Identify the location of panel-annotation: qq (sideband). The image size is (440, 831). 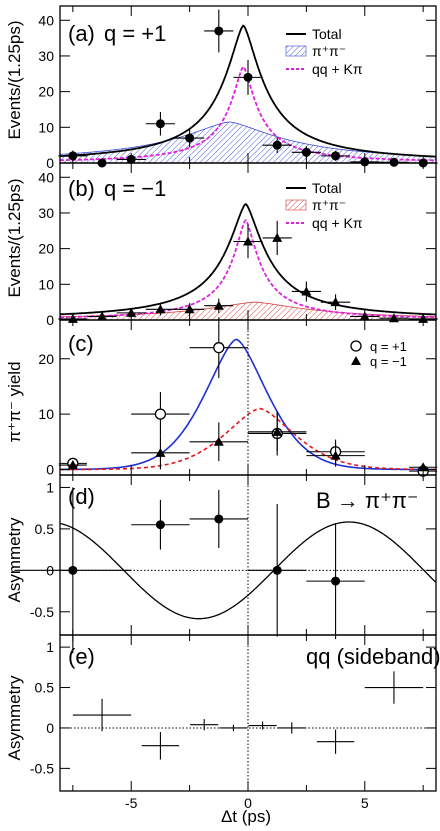
(373, 656).